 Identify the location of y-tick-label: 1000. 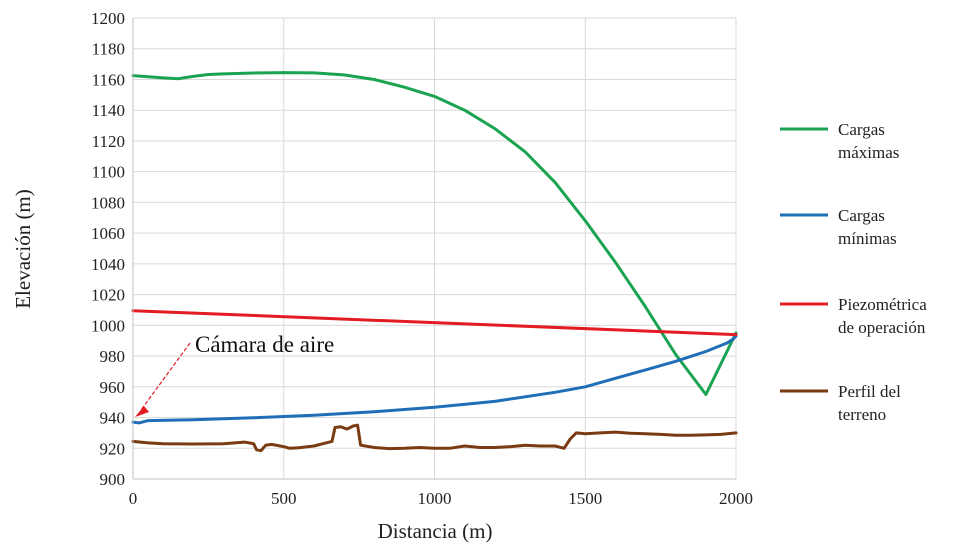
(108, 325).